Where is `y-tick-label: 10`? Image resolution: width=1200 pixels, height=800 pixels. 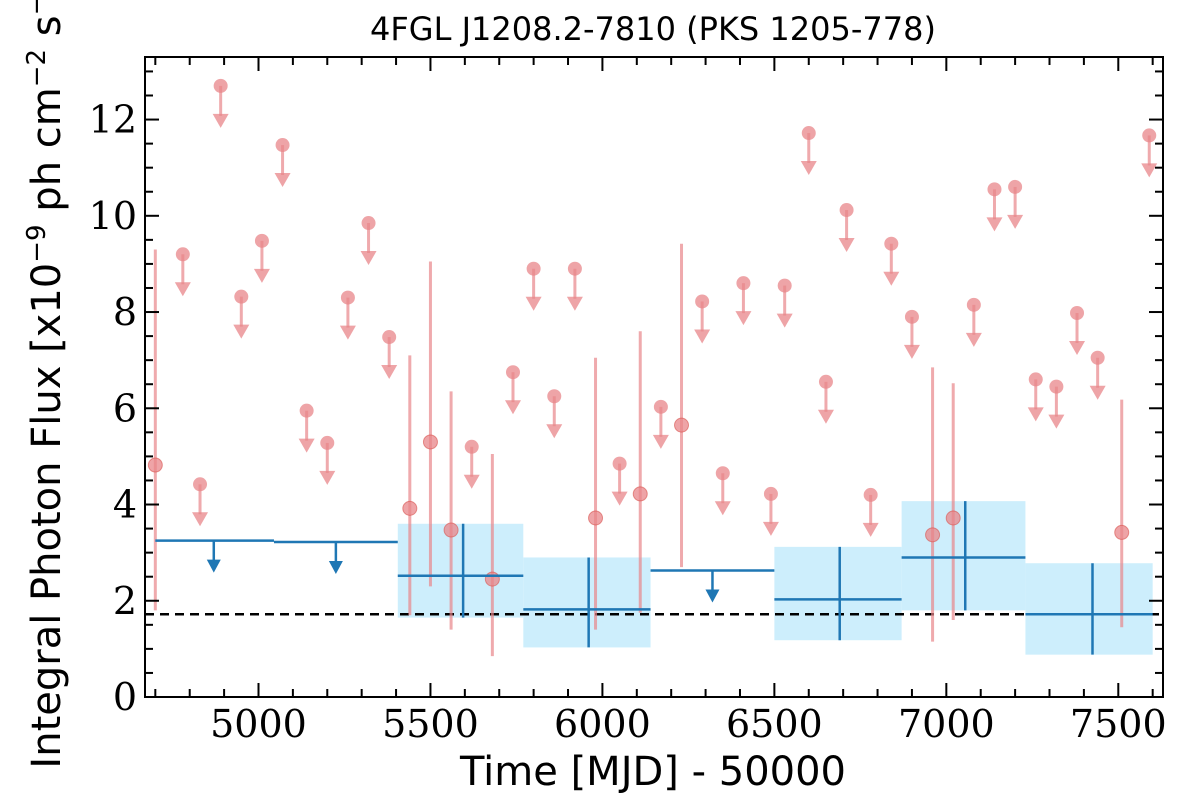 y-tick-label: 10 is located at coordinates (113, 216).